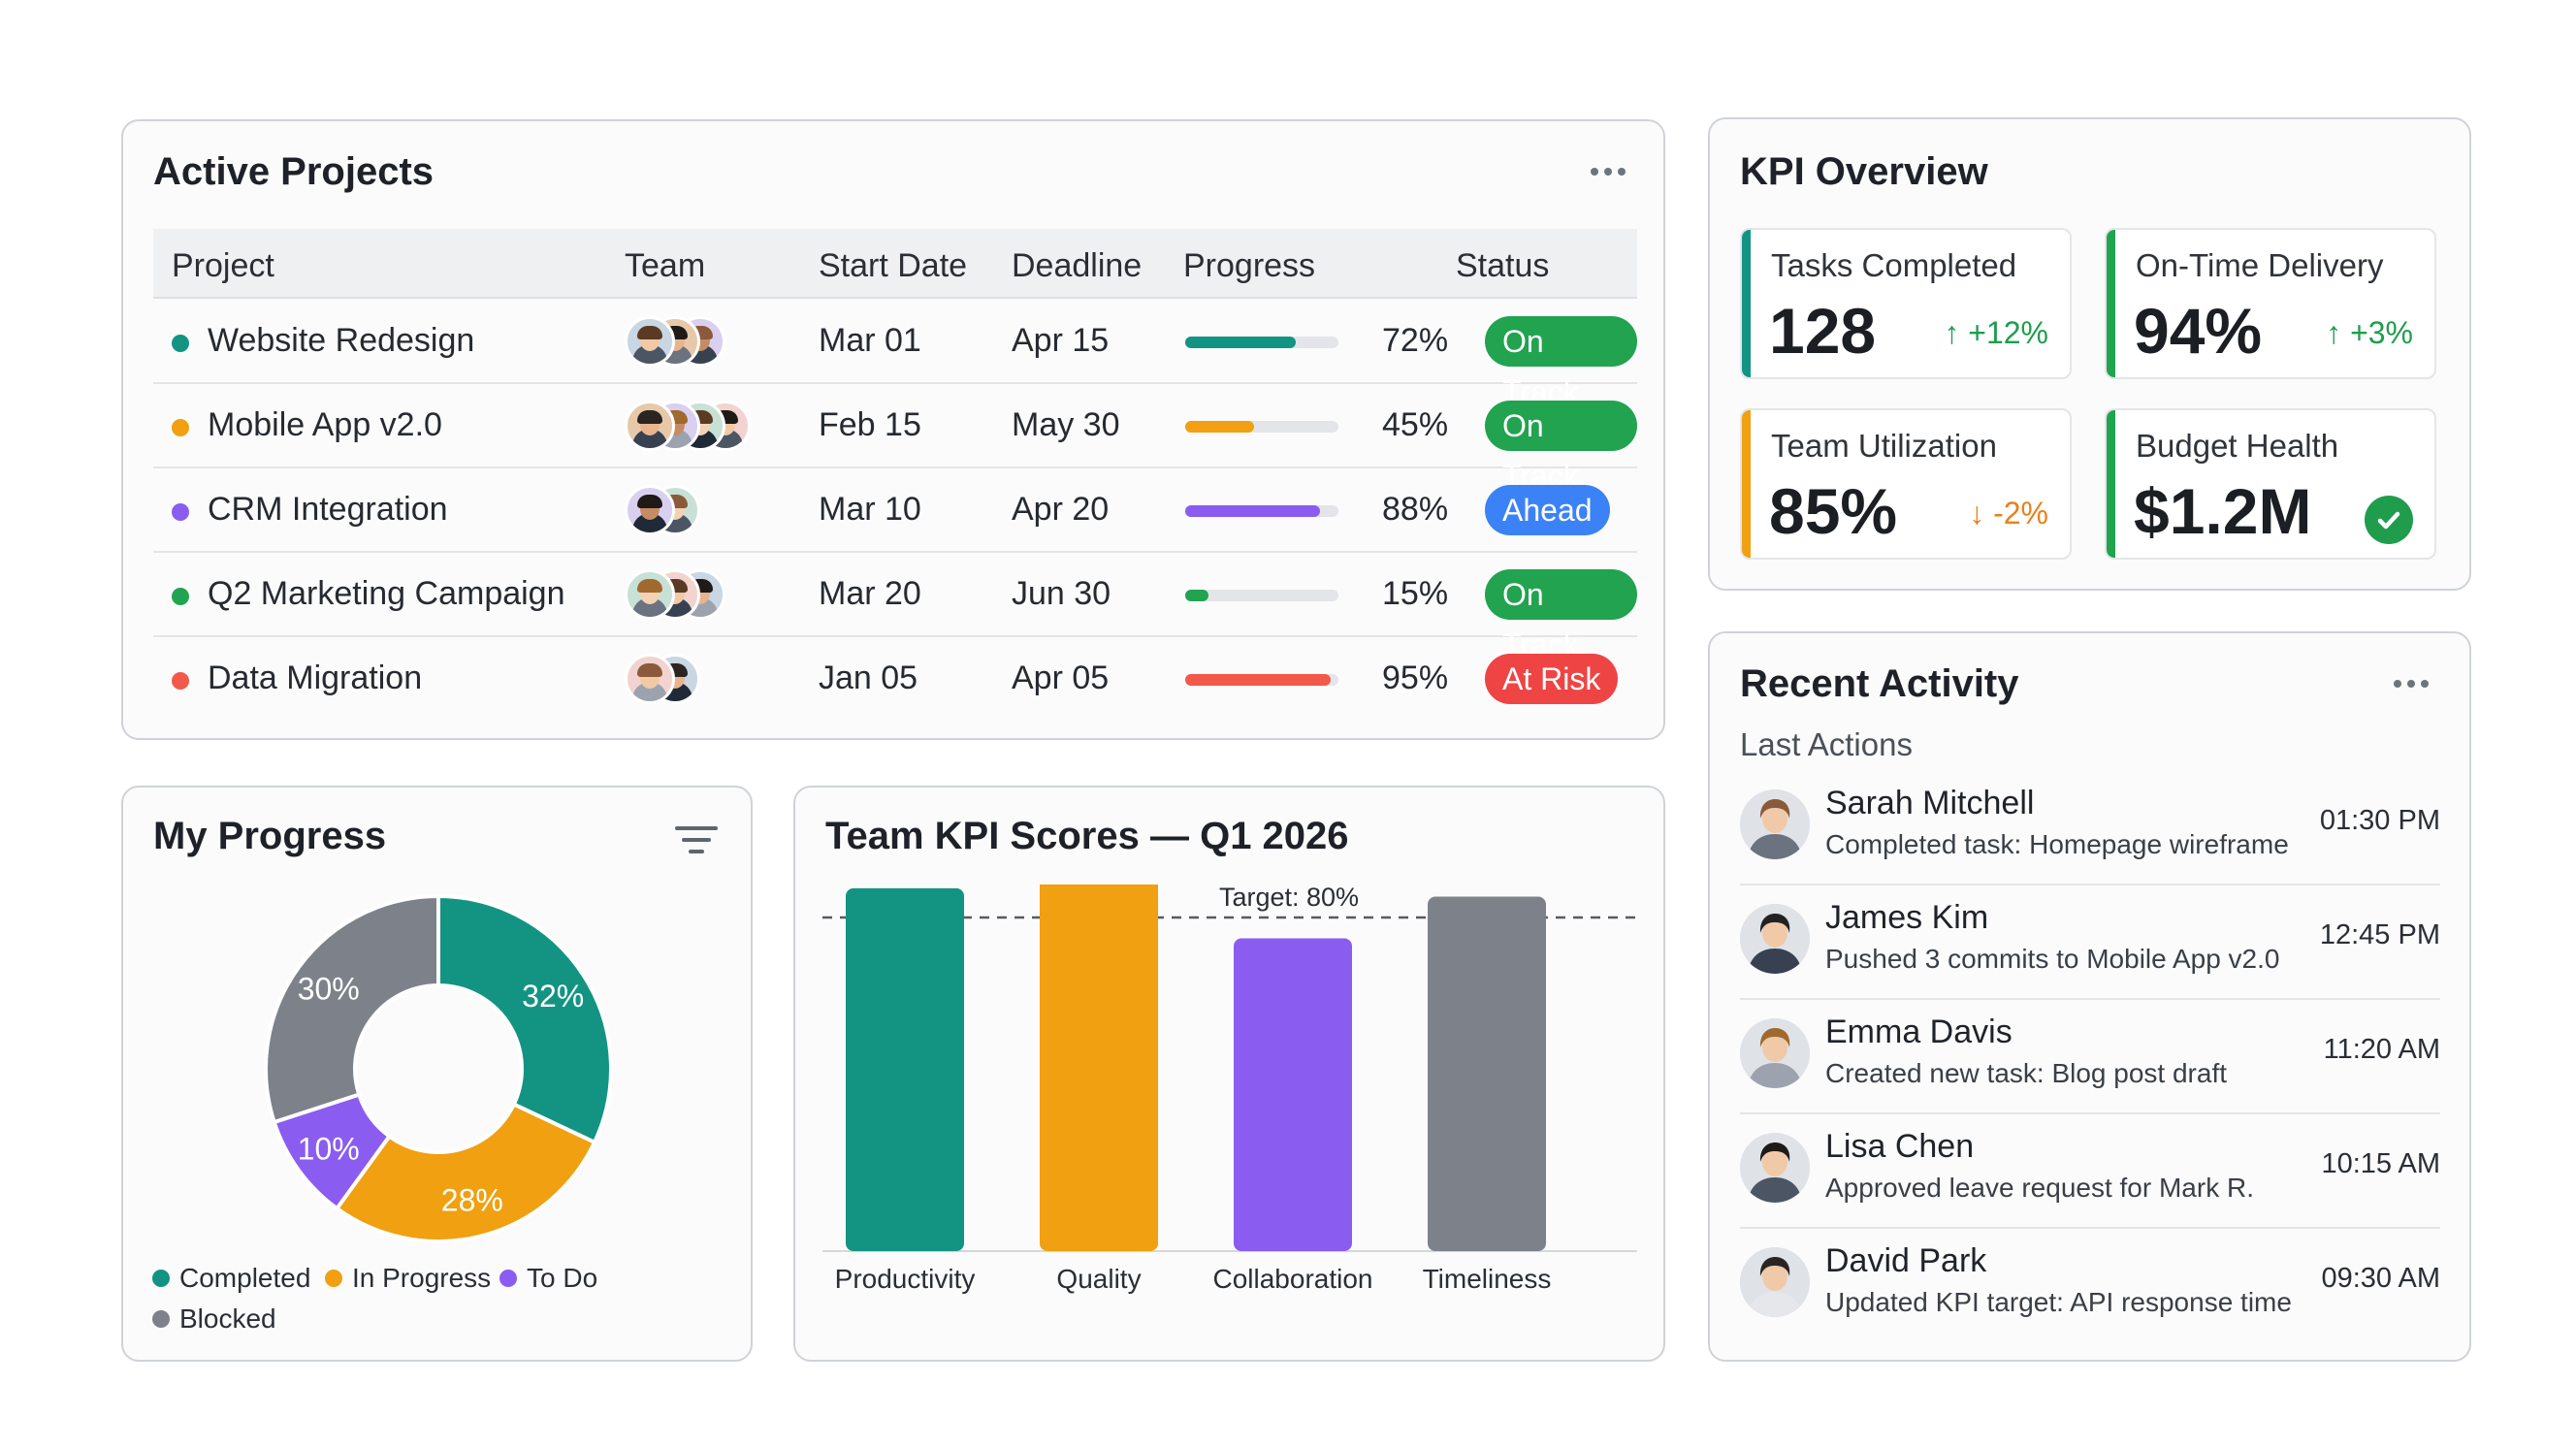  I want to click on activity-description: Pushed 3 commits to Mobile App v2.0, so click(2052, 959).